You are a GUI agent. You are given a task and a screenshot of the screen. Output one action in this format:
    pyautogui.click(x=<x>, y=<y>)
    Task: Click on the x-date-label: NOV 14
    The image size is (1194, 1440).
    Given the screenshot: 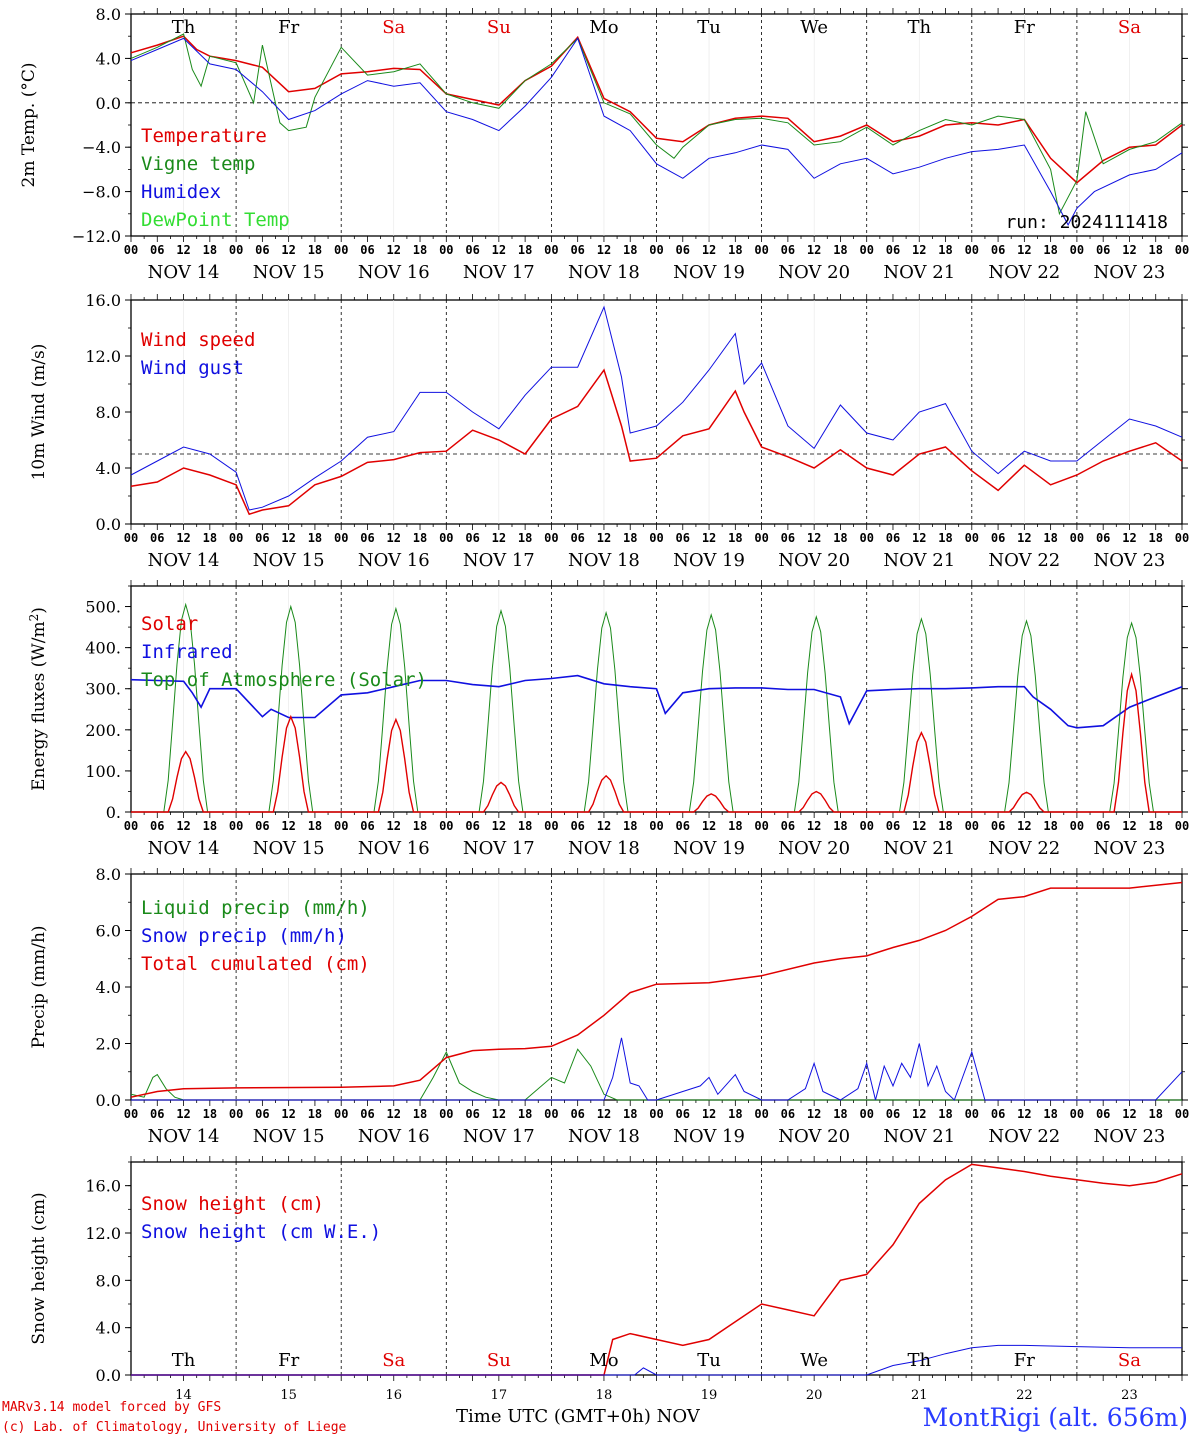 What is the action you would take?
    pyautogui.click(x=184, y=1136)
    